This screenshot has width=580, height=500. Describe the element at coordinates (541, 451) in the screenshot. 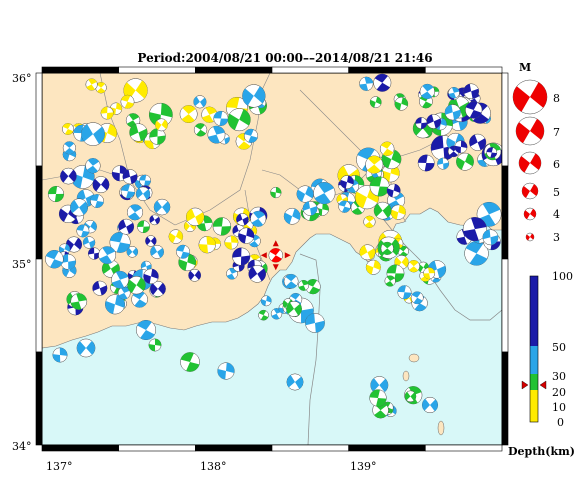

I see `depth-scale-title: Depth(km)` at that location.